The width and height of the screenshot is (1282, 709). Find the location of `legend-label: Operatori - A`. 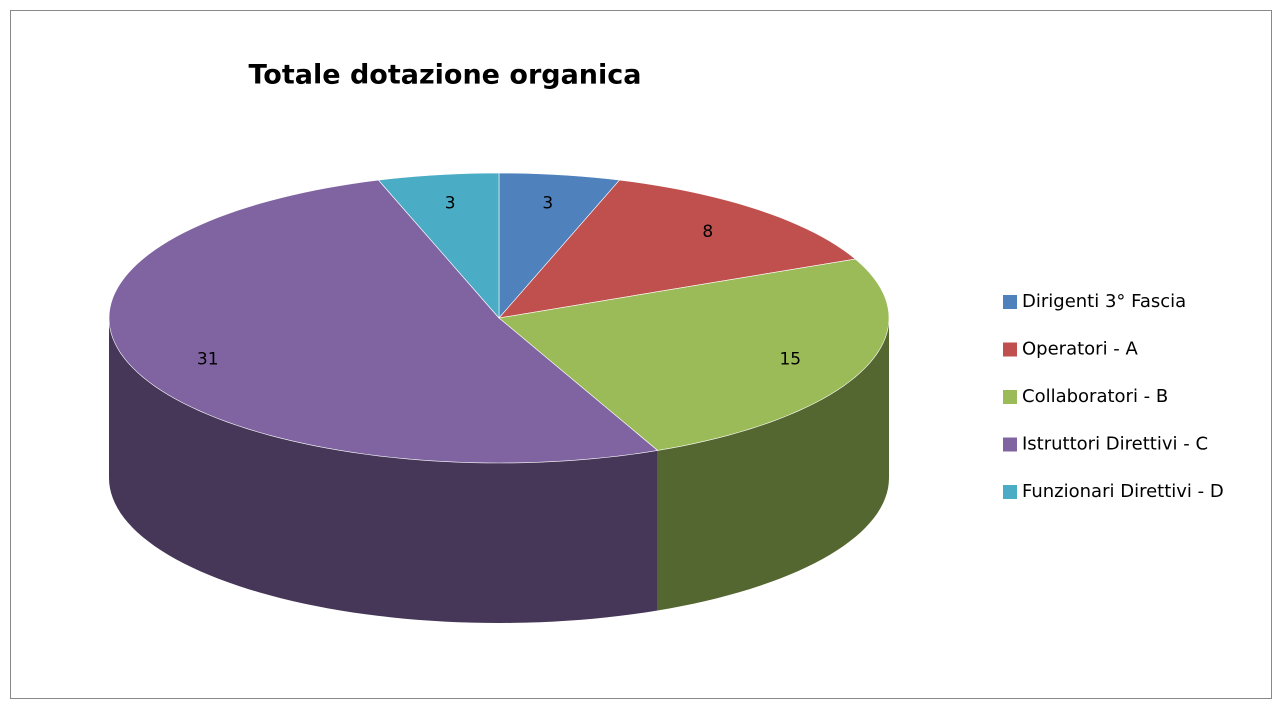

legend-label: Operatori - A is located at coordinates (1080, 349).